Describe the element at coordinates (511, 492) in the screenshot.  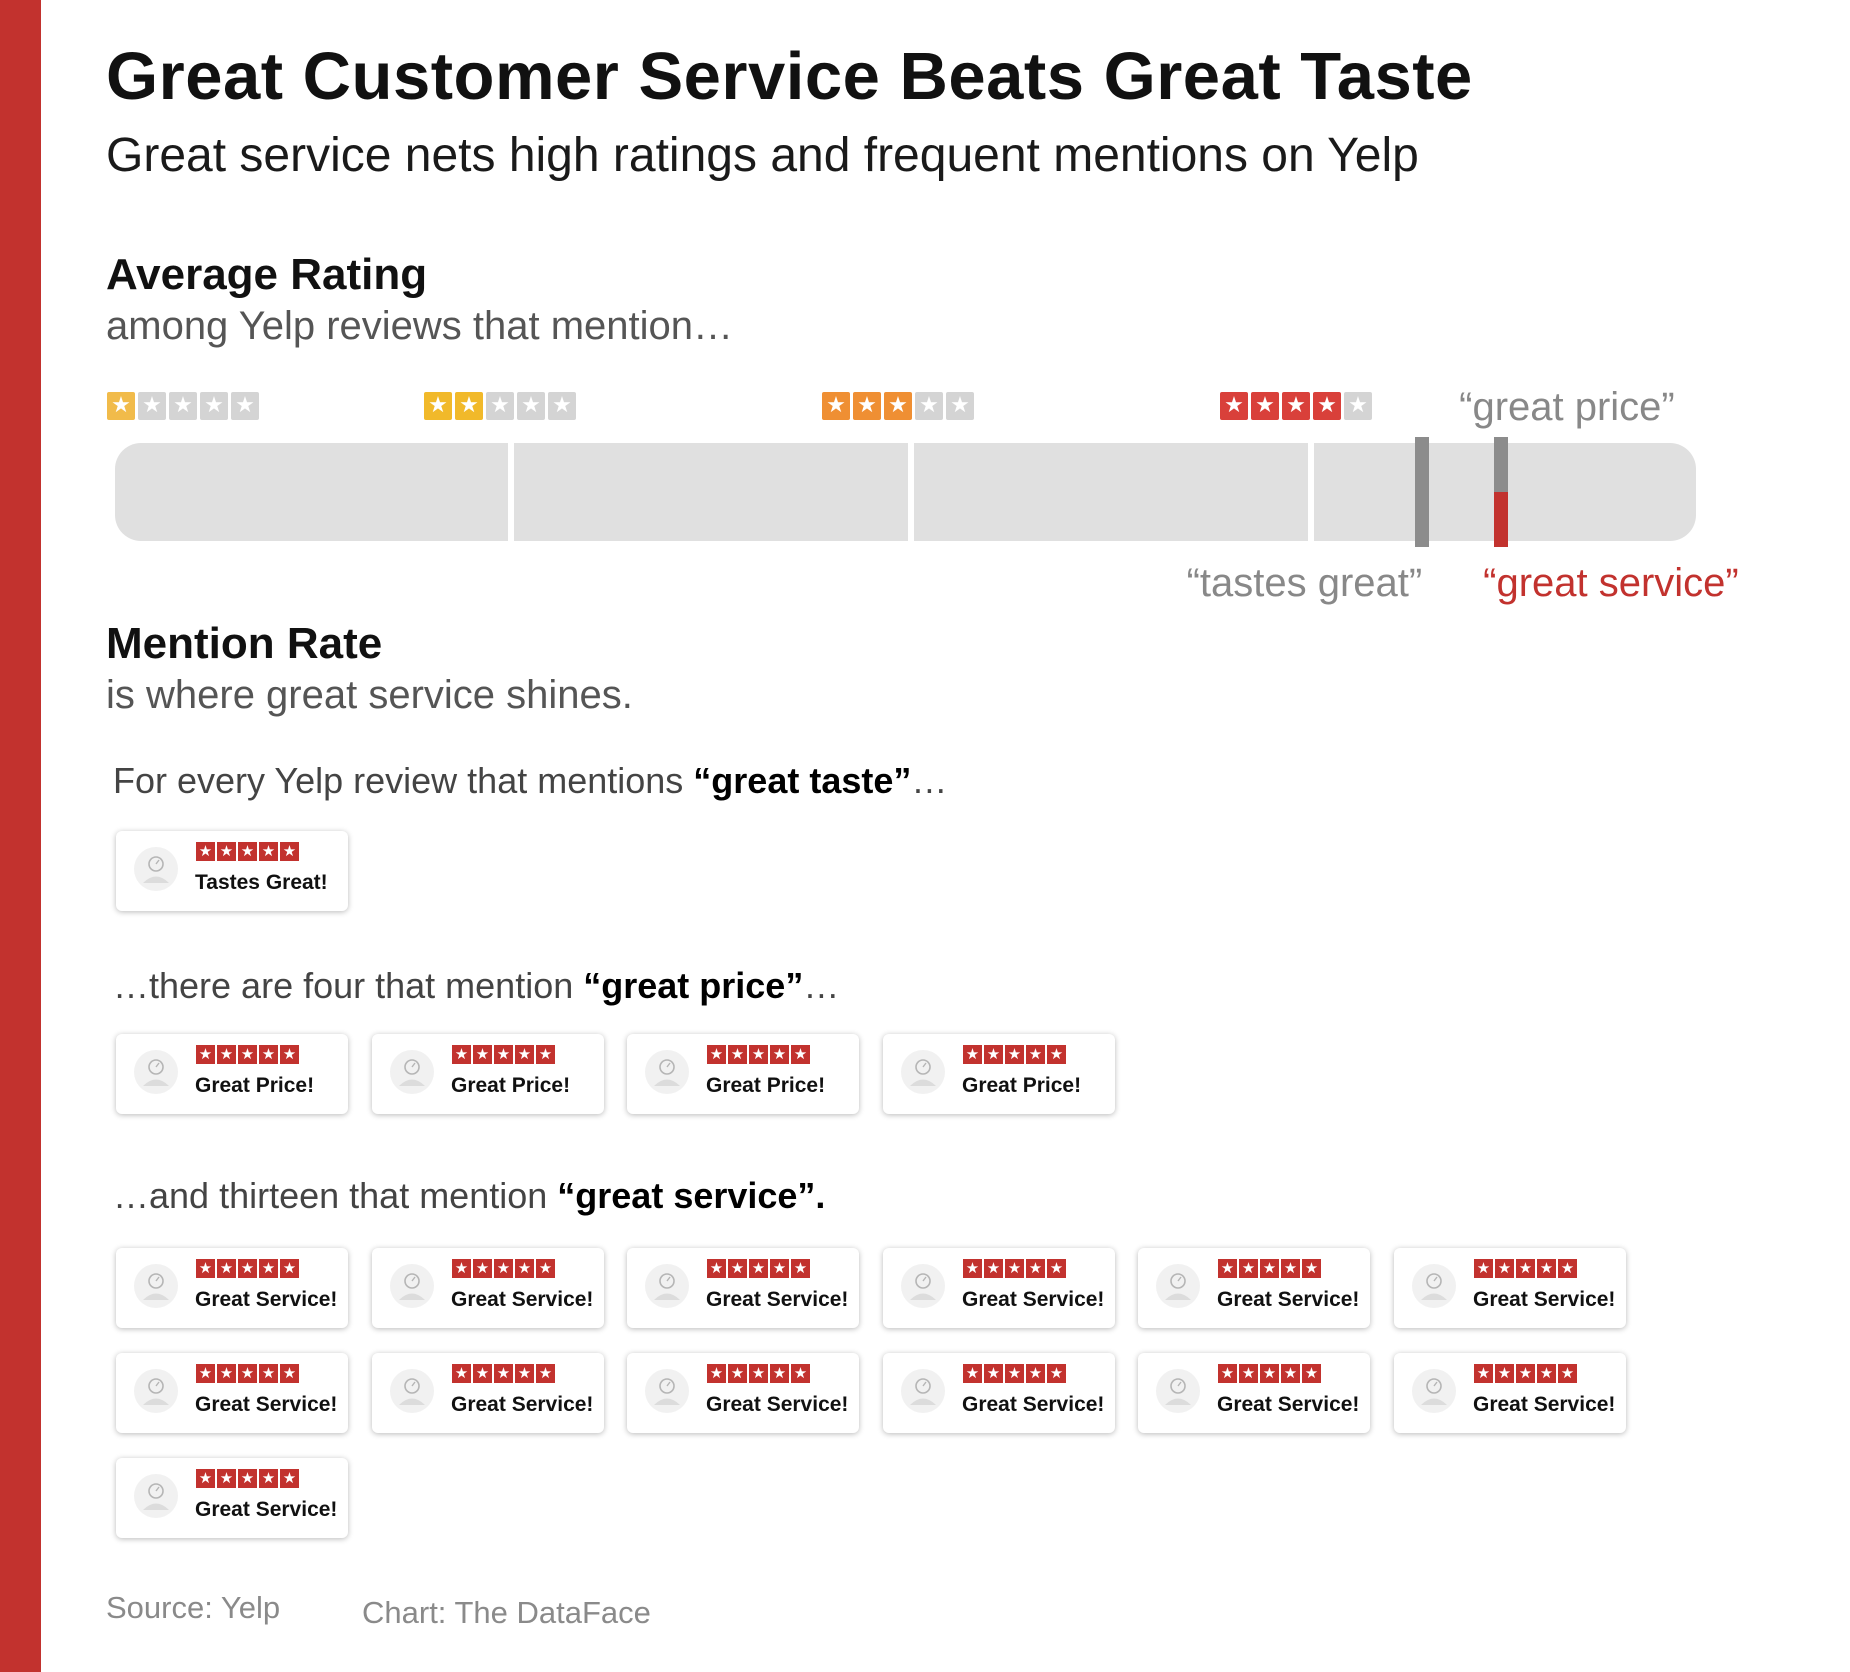
I see `rating-divider` at that location.